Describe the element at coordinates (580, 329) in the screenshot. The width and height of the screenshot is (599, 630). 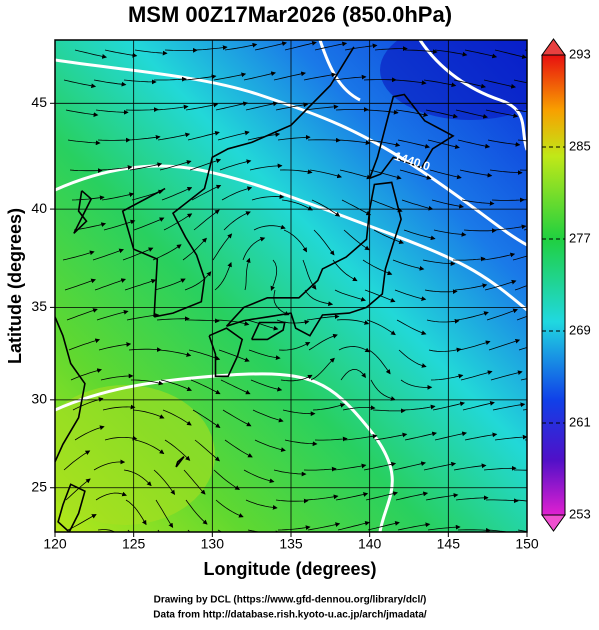
I see `colorbar-tick-label: 269` at that location.